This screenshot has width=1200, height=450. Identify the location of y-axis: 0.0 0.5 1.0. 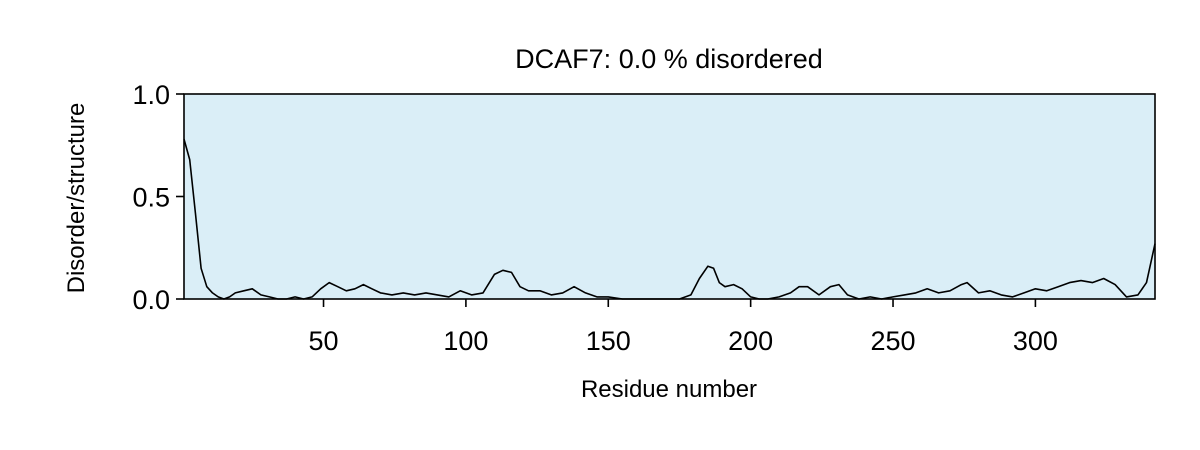
(158, 197).